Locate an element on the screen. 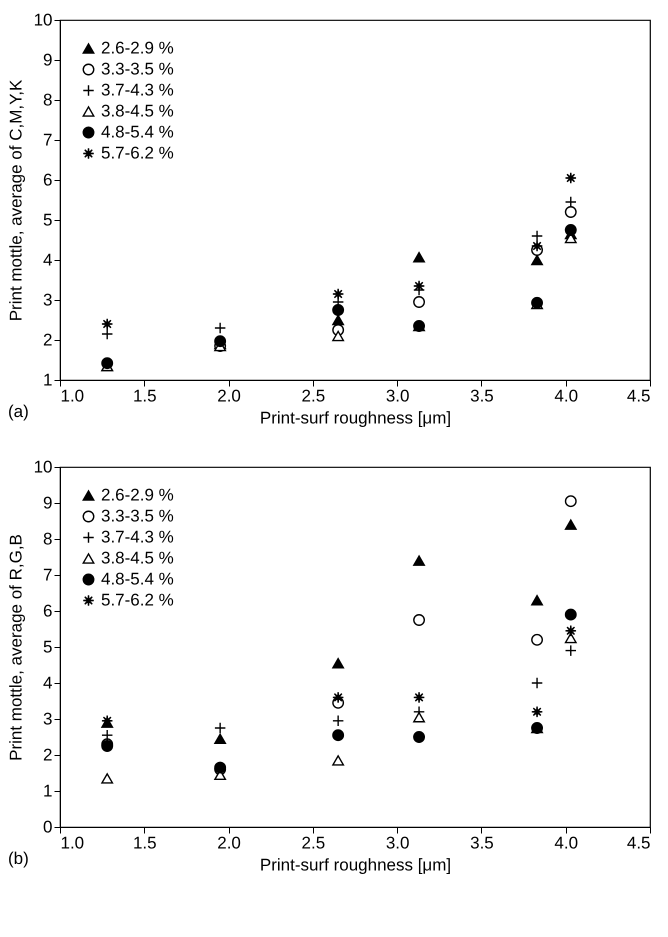 The width and height of the screenshot is (668, 937). text: (b) is located at coordinates (18, 858).